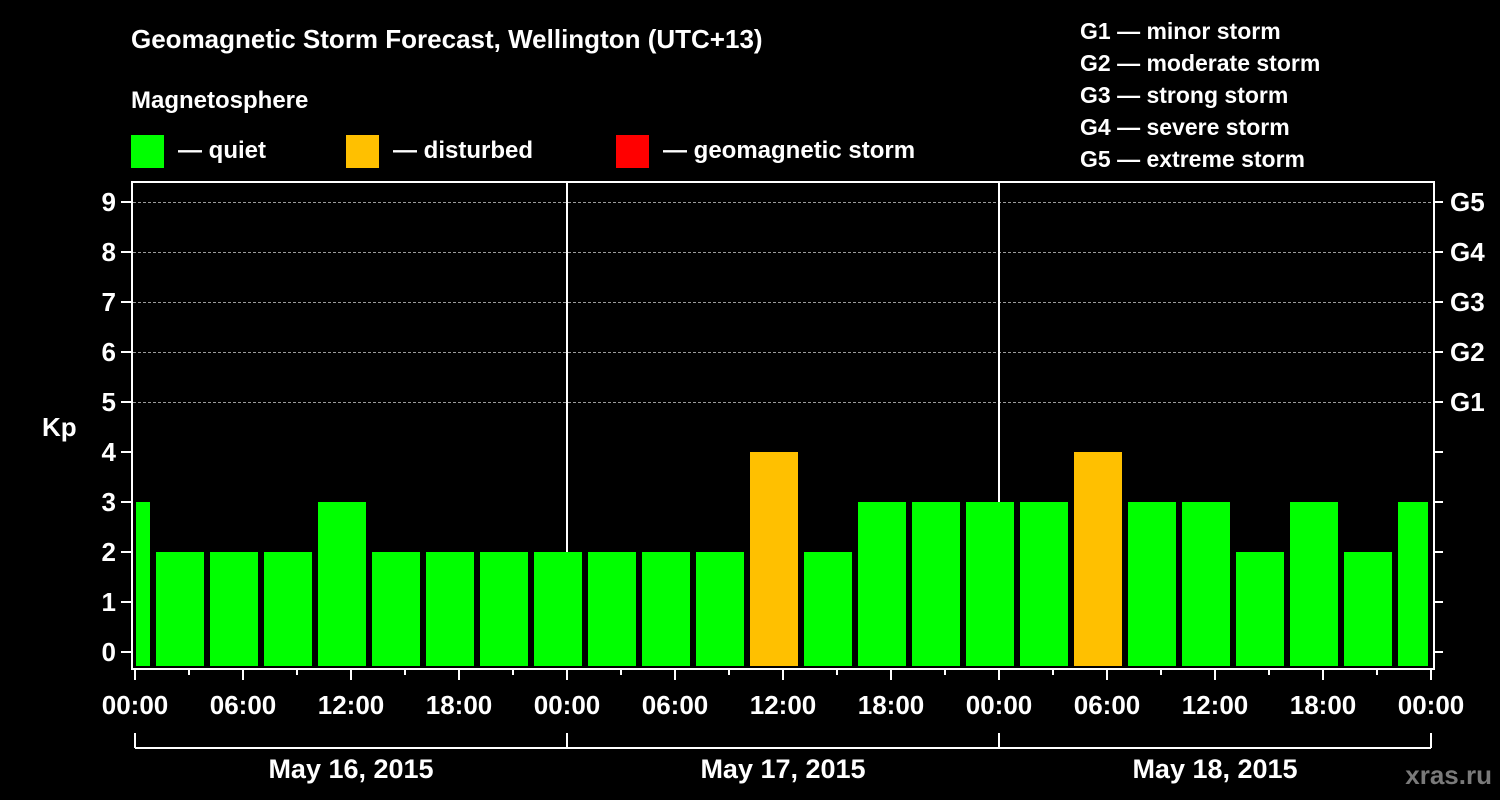 The height and width of the screenshot is (800, 1500). Describe the element at coordinates (1184, 95) in the screenshot. I see `g-legend-item: G3 — strong storm` at that location.